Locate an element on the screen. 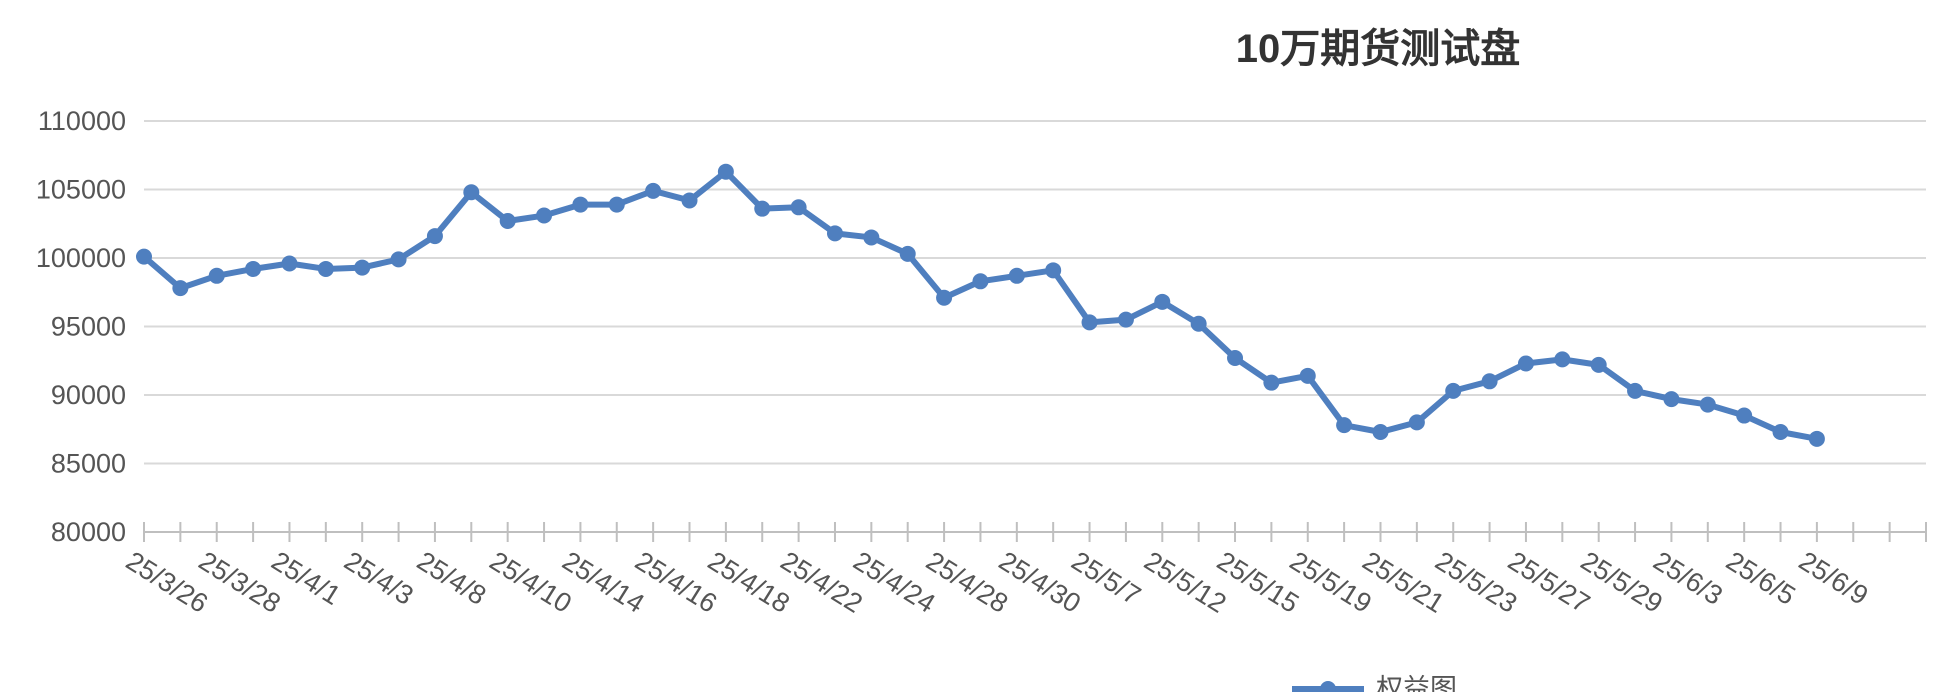 This screenshot has height=692, width=1950. x-tick-label: 25/3/28 is located at coordinates (240, 582).